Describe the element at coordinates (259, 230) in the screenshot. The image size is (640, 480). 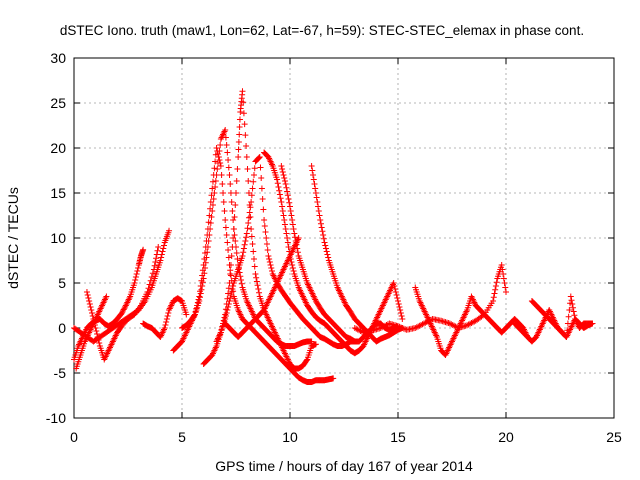
I see `series-arc-7-tall` at that location.